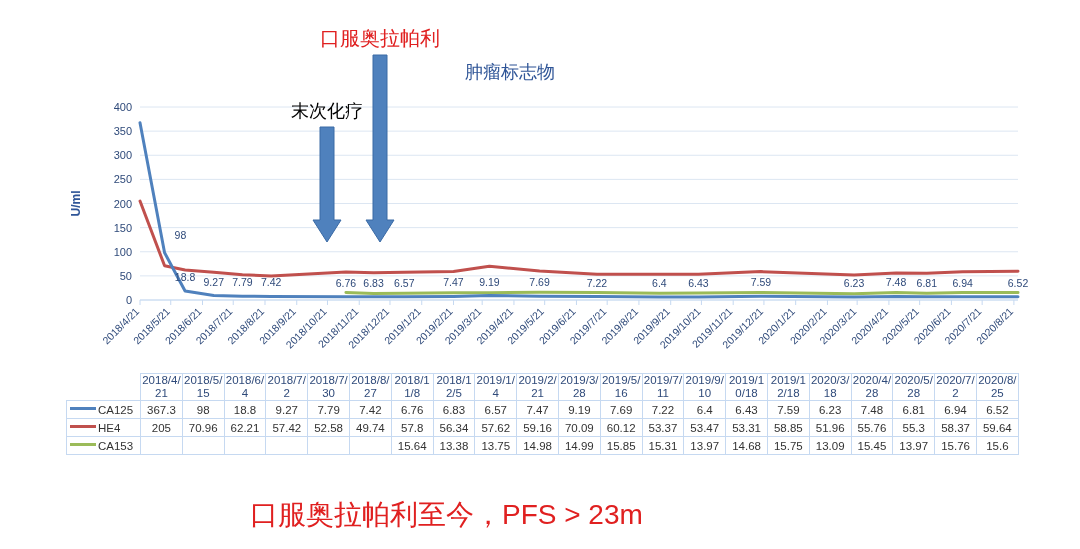 The width and height of the screenshot is (1080, 549). I want to click on data-label: 59.64, so click(997, 427).